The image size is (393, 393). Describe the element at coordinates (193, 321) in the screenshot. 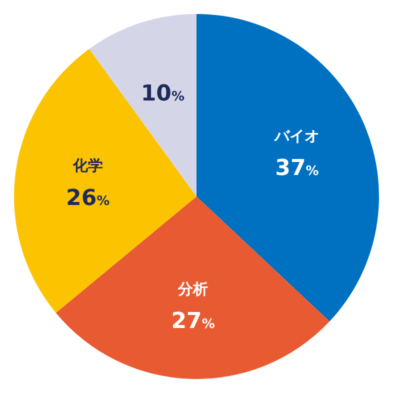

I see `data-label: 27%` at that location.